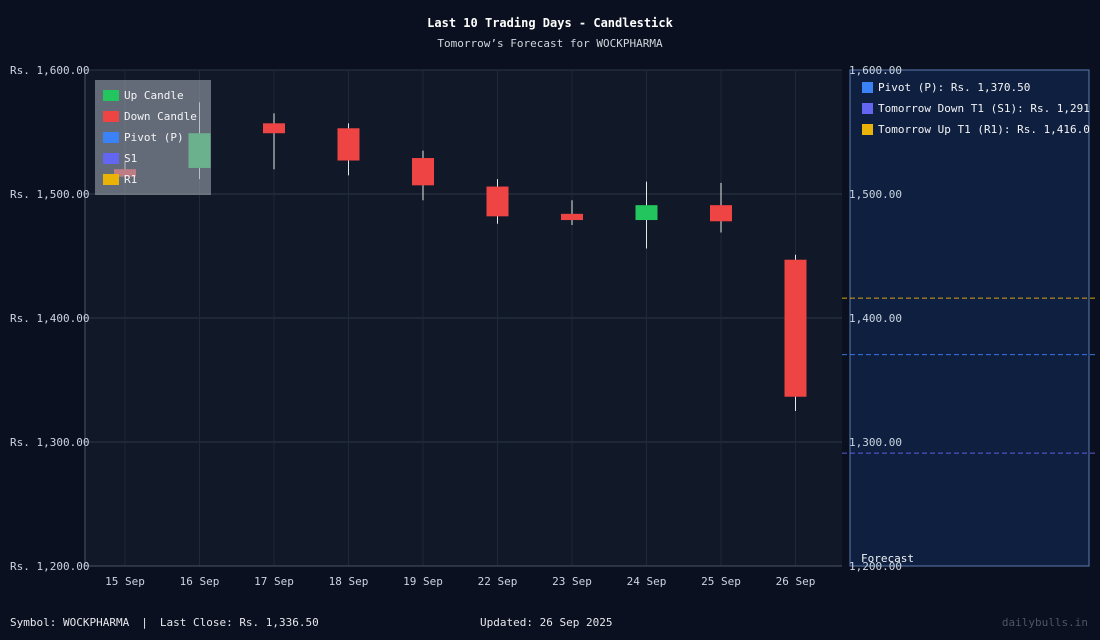 The height and width of the screenshot is (640, 1100). What do you see at coordinates (200, 581) in the screenshot?
I see `x-tick-label: 16 Sep` at bounding box center [200, 581].